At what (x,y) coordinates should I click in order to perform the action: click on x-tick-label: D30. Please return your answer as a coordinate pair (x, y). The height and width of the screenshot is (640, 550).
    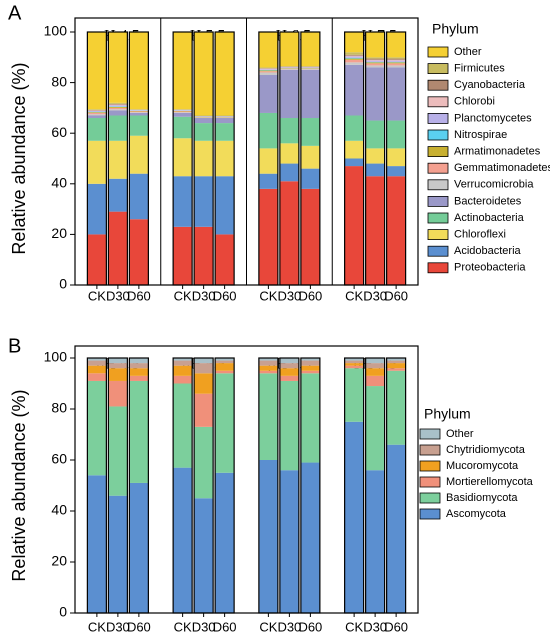
    Looking at the image, I should click on (375, 626).